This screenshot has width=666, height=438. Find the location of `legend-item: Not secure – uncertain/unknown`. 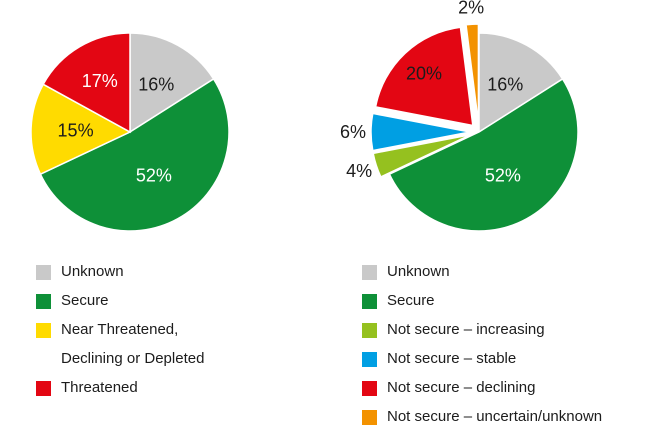

legend-item: Not secure – uncertain/unknown is located at coordinates (482, 422).